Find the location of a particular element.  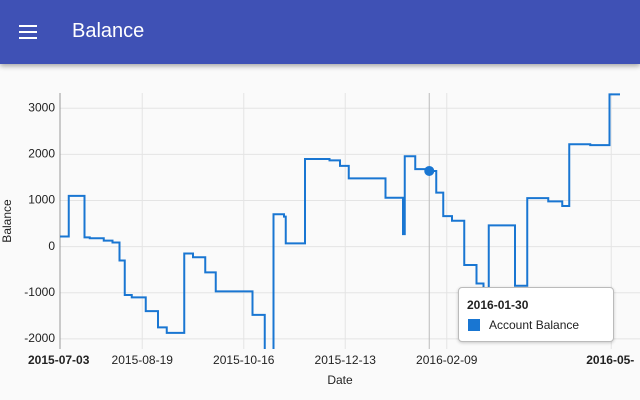

tooltip: 2016-01-30 Account Balance is located at coordinates (536, 314).